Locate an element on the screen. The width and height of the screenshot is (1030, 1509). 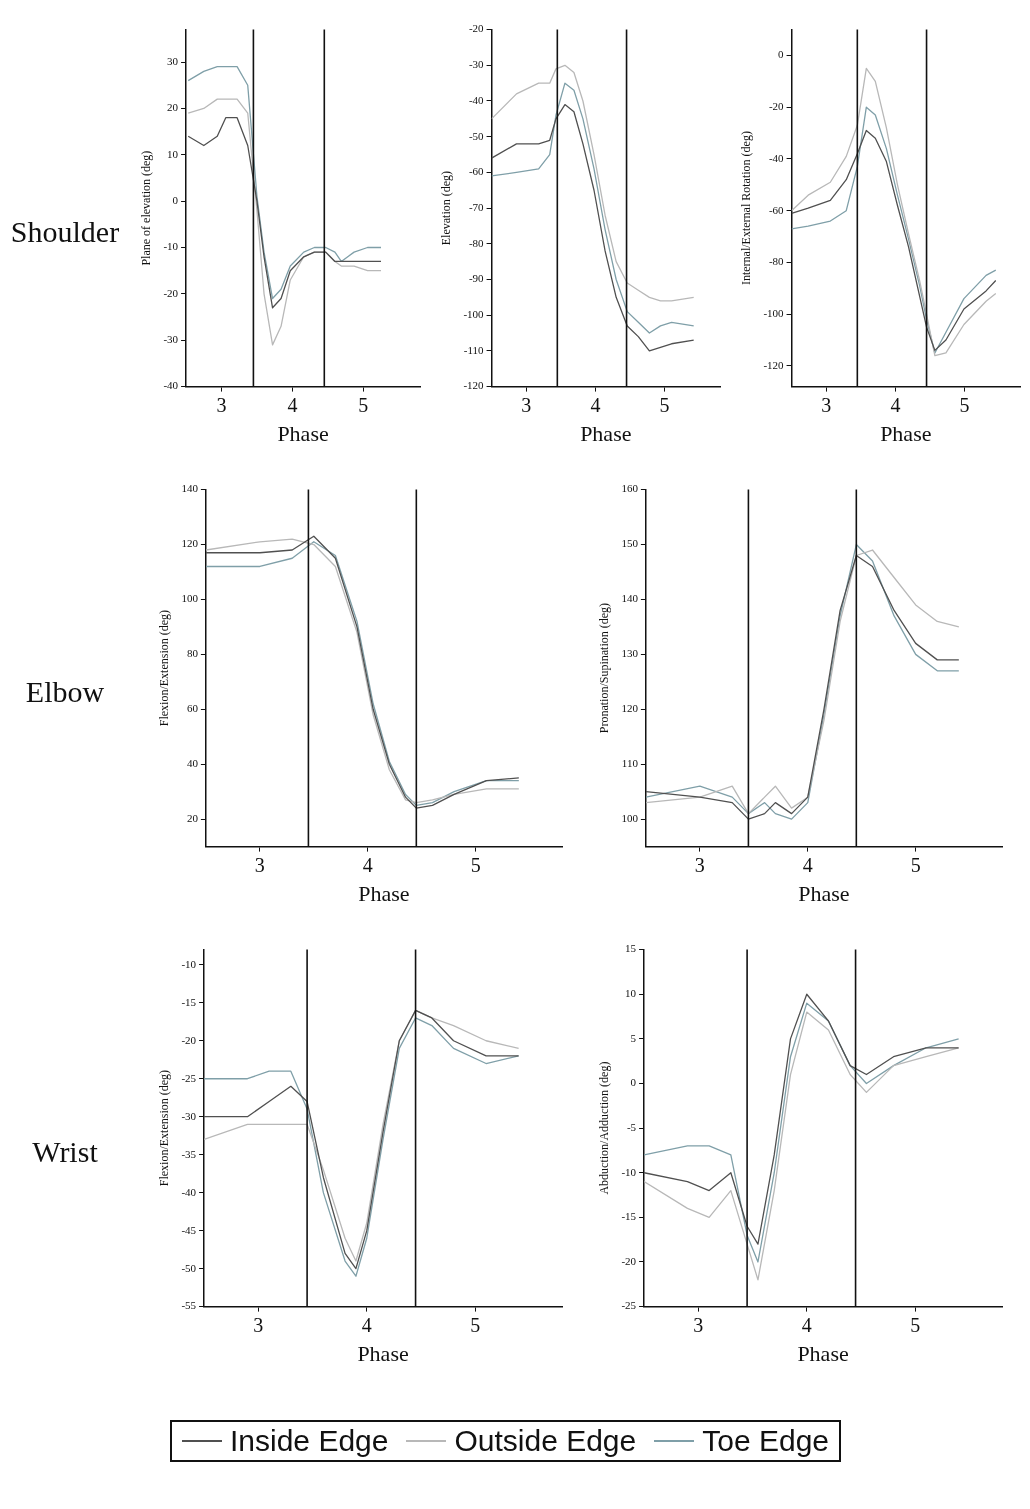
y-axis-title: Internal/External Rotation (deg) is located at coordinates (746, 208).